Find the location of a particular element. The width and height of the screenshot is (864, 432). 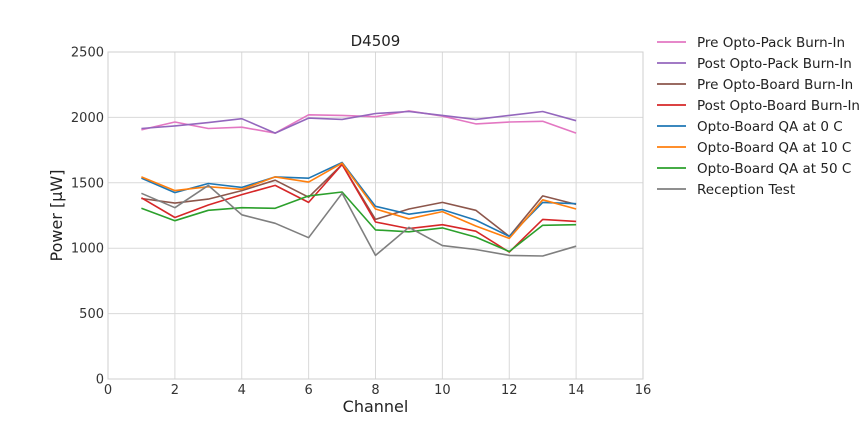

x-axis-title: Channel is located at coordinates (376, 406).